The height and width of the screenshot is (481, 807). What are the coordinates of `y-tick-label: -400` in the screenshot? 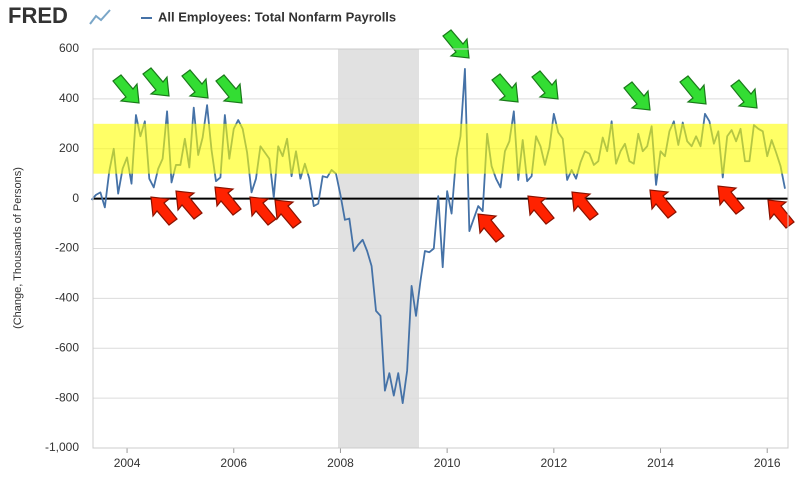 It's located at (67, 298).